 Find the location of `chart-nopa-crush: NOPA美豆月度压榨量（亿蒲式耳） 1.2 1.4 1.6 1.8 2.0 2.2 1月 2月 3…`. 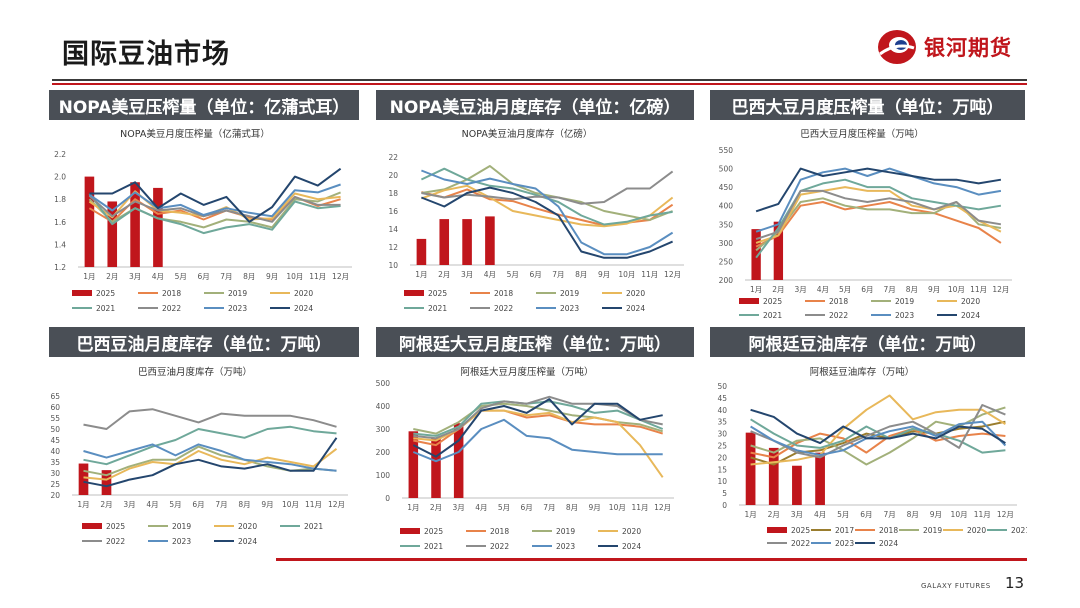

chart-nopa-crush: NOPA美豆月度压榨量（亿蒲式耳） 1.2 1.4 1.6 1.8 2.0 2.2 1月 2月 3… is located at coordinates (195, 224).